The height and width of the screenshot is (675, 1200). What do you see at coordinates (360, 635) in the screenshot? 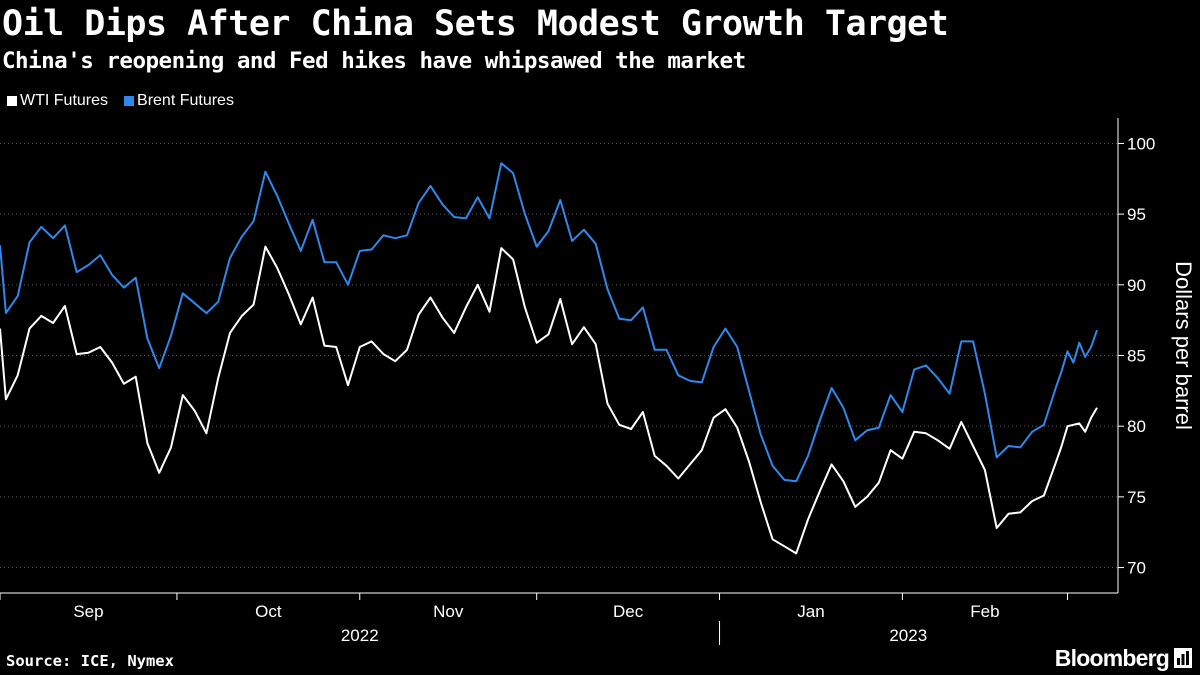
I see `x-year-label: 2022` at bounding box center [360, 635].